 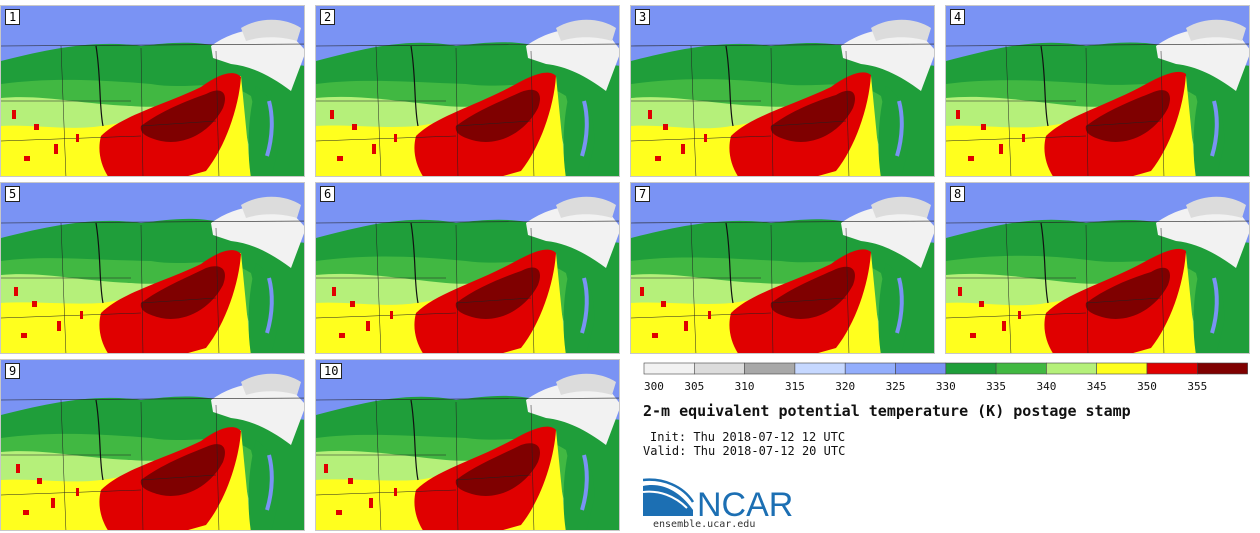 What do you see at coordinates (945, 377) in the screenshot?
I see `colorbar: 300 305 310 315 320 325 330 335 340 345 350 355` at bounding box center [945, 377].